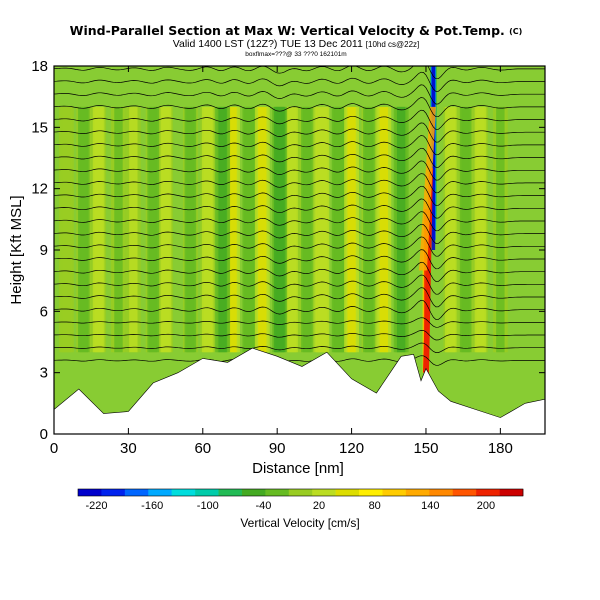 Image resolution: width=600 pixels, height=600 pixels. Describe the element at coordinates (39, 127) in the screenshot. I see `y-tick-label: 15` at that location.